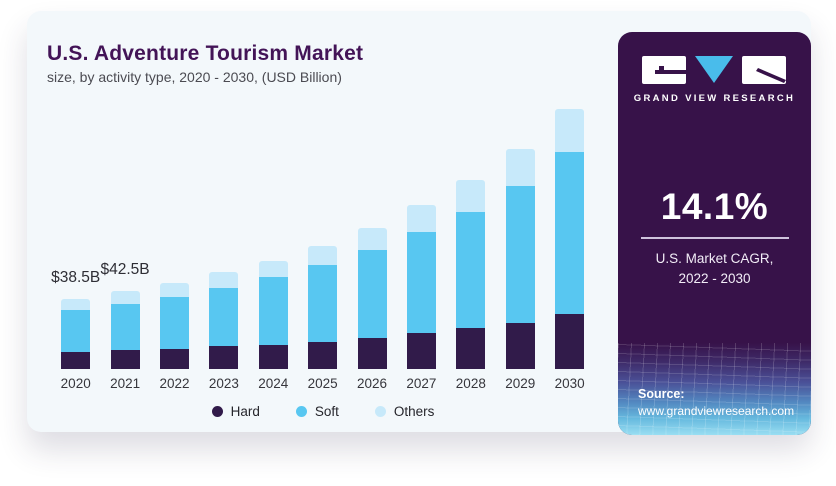  What do you see at coordinates (471, 195) in the screenshot?
I see `segment-others-2028` at bounding box center [471, 195].